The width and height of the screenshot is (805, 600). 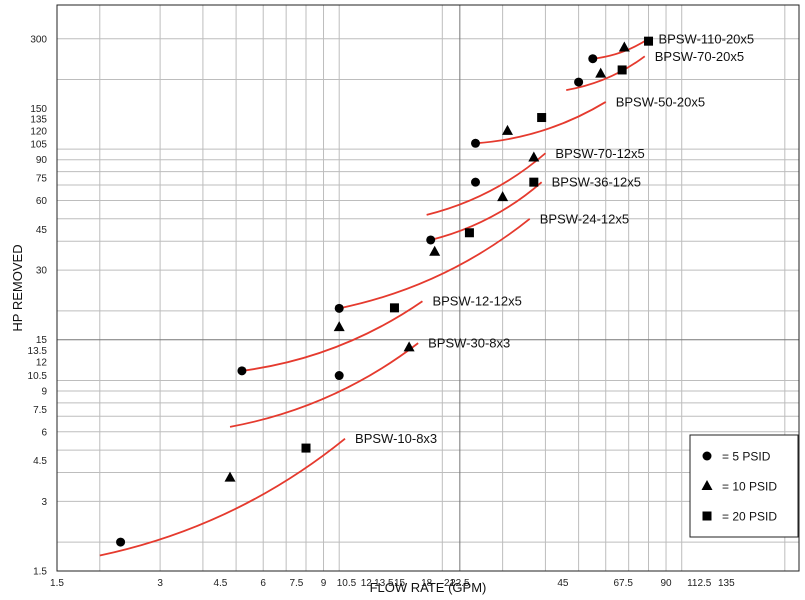 I want to click on legend-marker-triangle, so click(x=707, y=485).